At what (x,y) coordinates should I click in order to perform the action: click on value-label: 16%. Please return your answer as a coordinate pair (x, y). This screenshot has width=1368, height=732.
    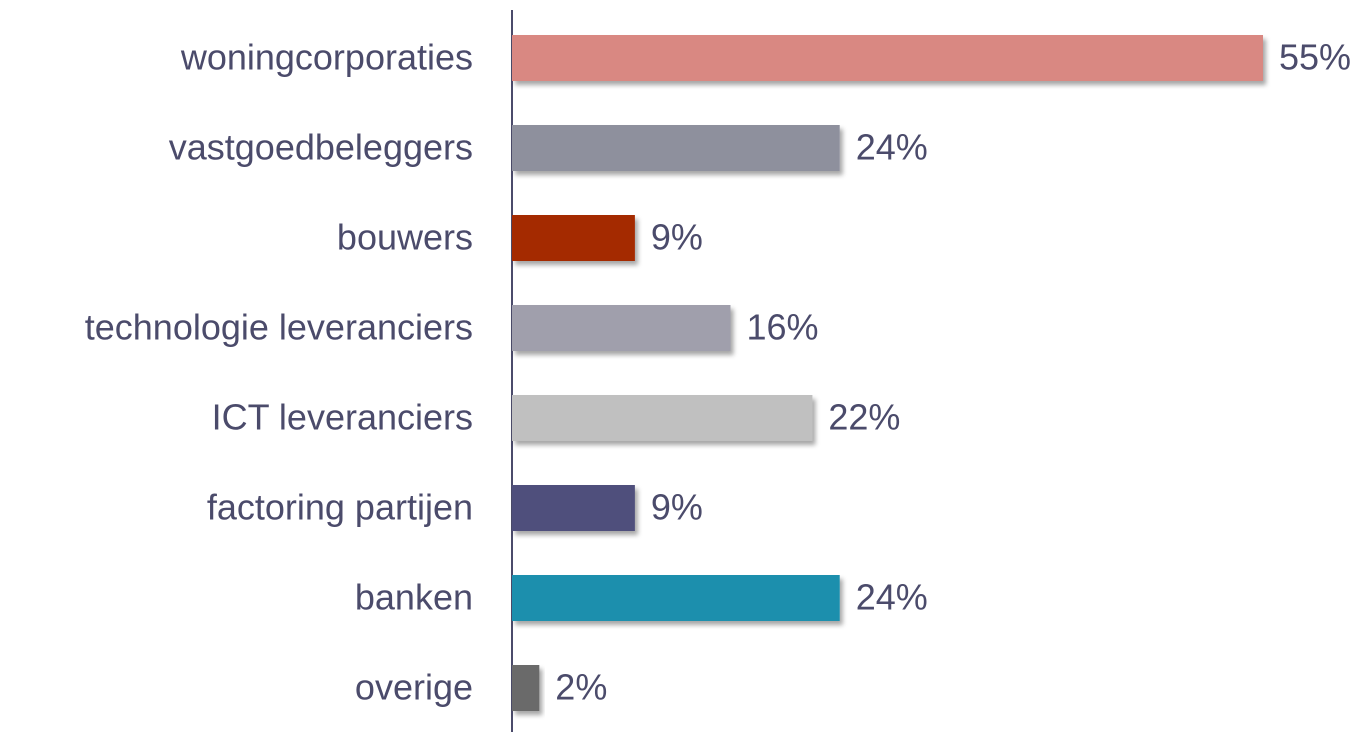
    Looking at the image, I should click on (782, 327).